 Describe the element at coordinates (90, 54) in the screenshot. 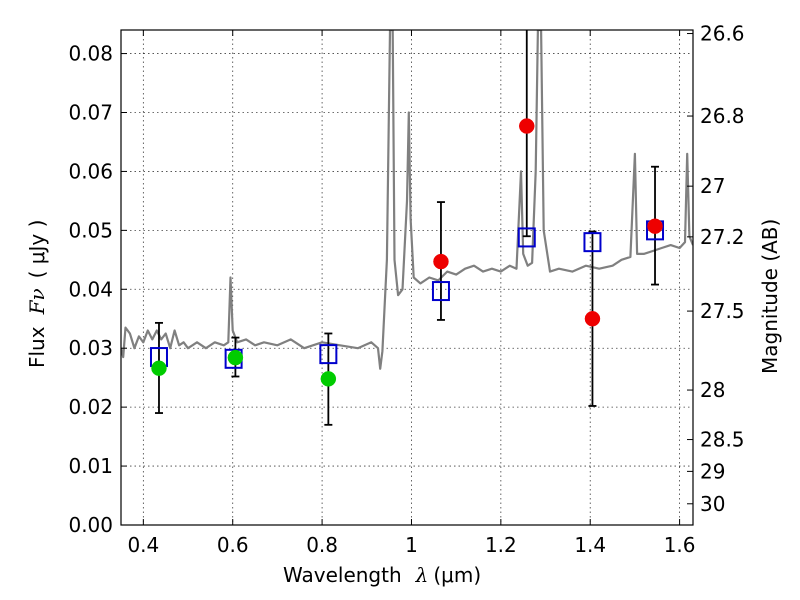

I see `y-tick-label: 0.08` at that location.